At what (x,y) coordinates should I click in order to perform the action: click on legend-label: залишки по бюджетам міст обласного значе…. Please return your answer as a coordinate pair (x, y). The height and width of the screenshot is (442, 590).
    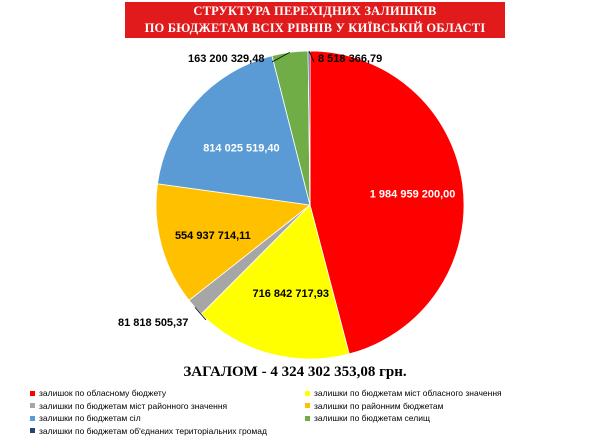
    Looking at the image, I should click on (408, 393).